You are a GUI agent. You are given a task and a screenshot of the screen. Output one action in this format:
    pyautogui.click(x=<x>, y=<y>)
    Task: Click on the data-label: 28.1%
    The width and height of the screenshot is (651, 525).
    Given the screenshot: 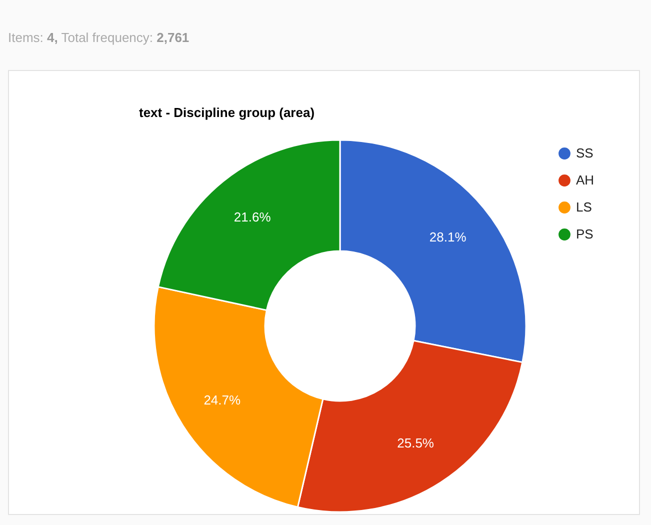 What is the action you would take?
    pyautogui.click(x=448, y=237)
    